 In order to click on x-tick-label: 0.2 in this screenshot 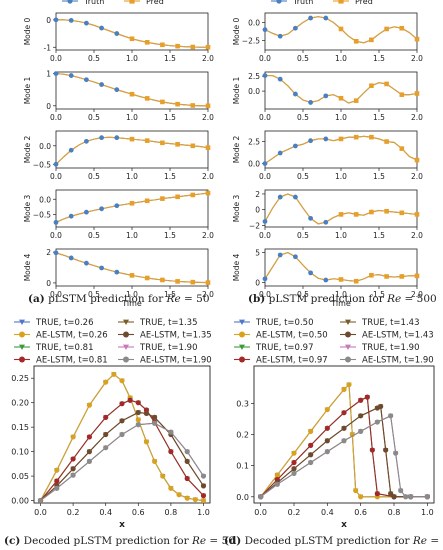, I will do `click(73, 512)`.